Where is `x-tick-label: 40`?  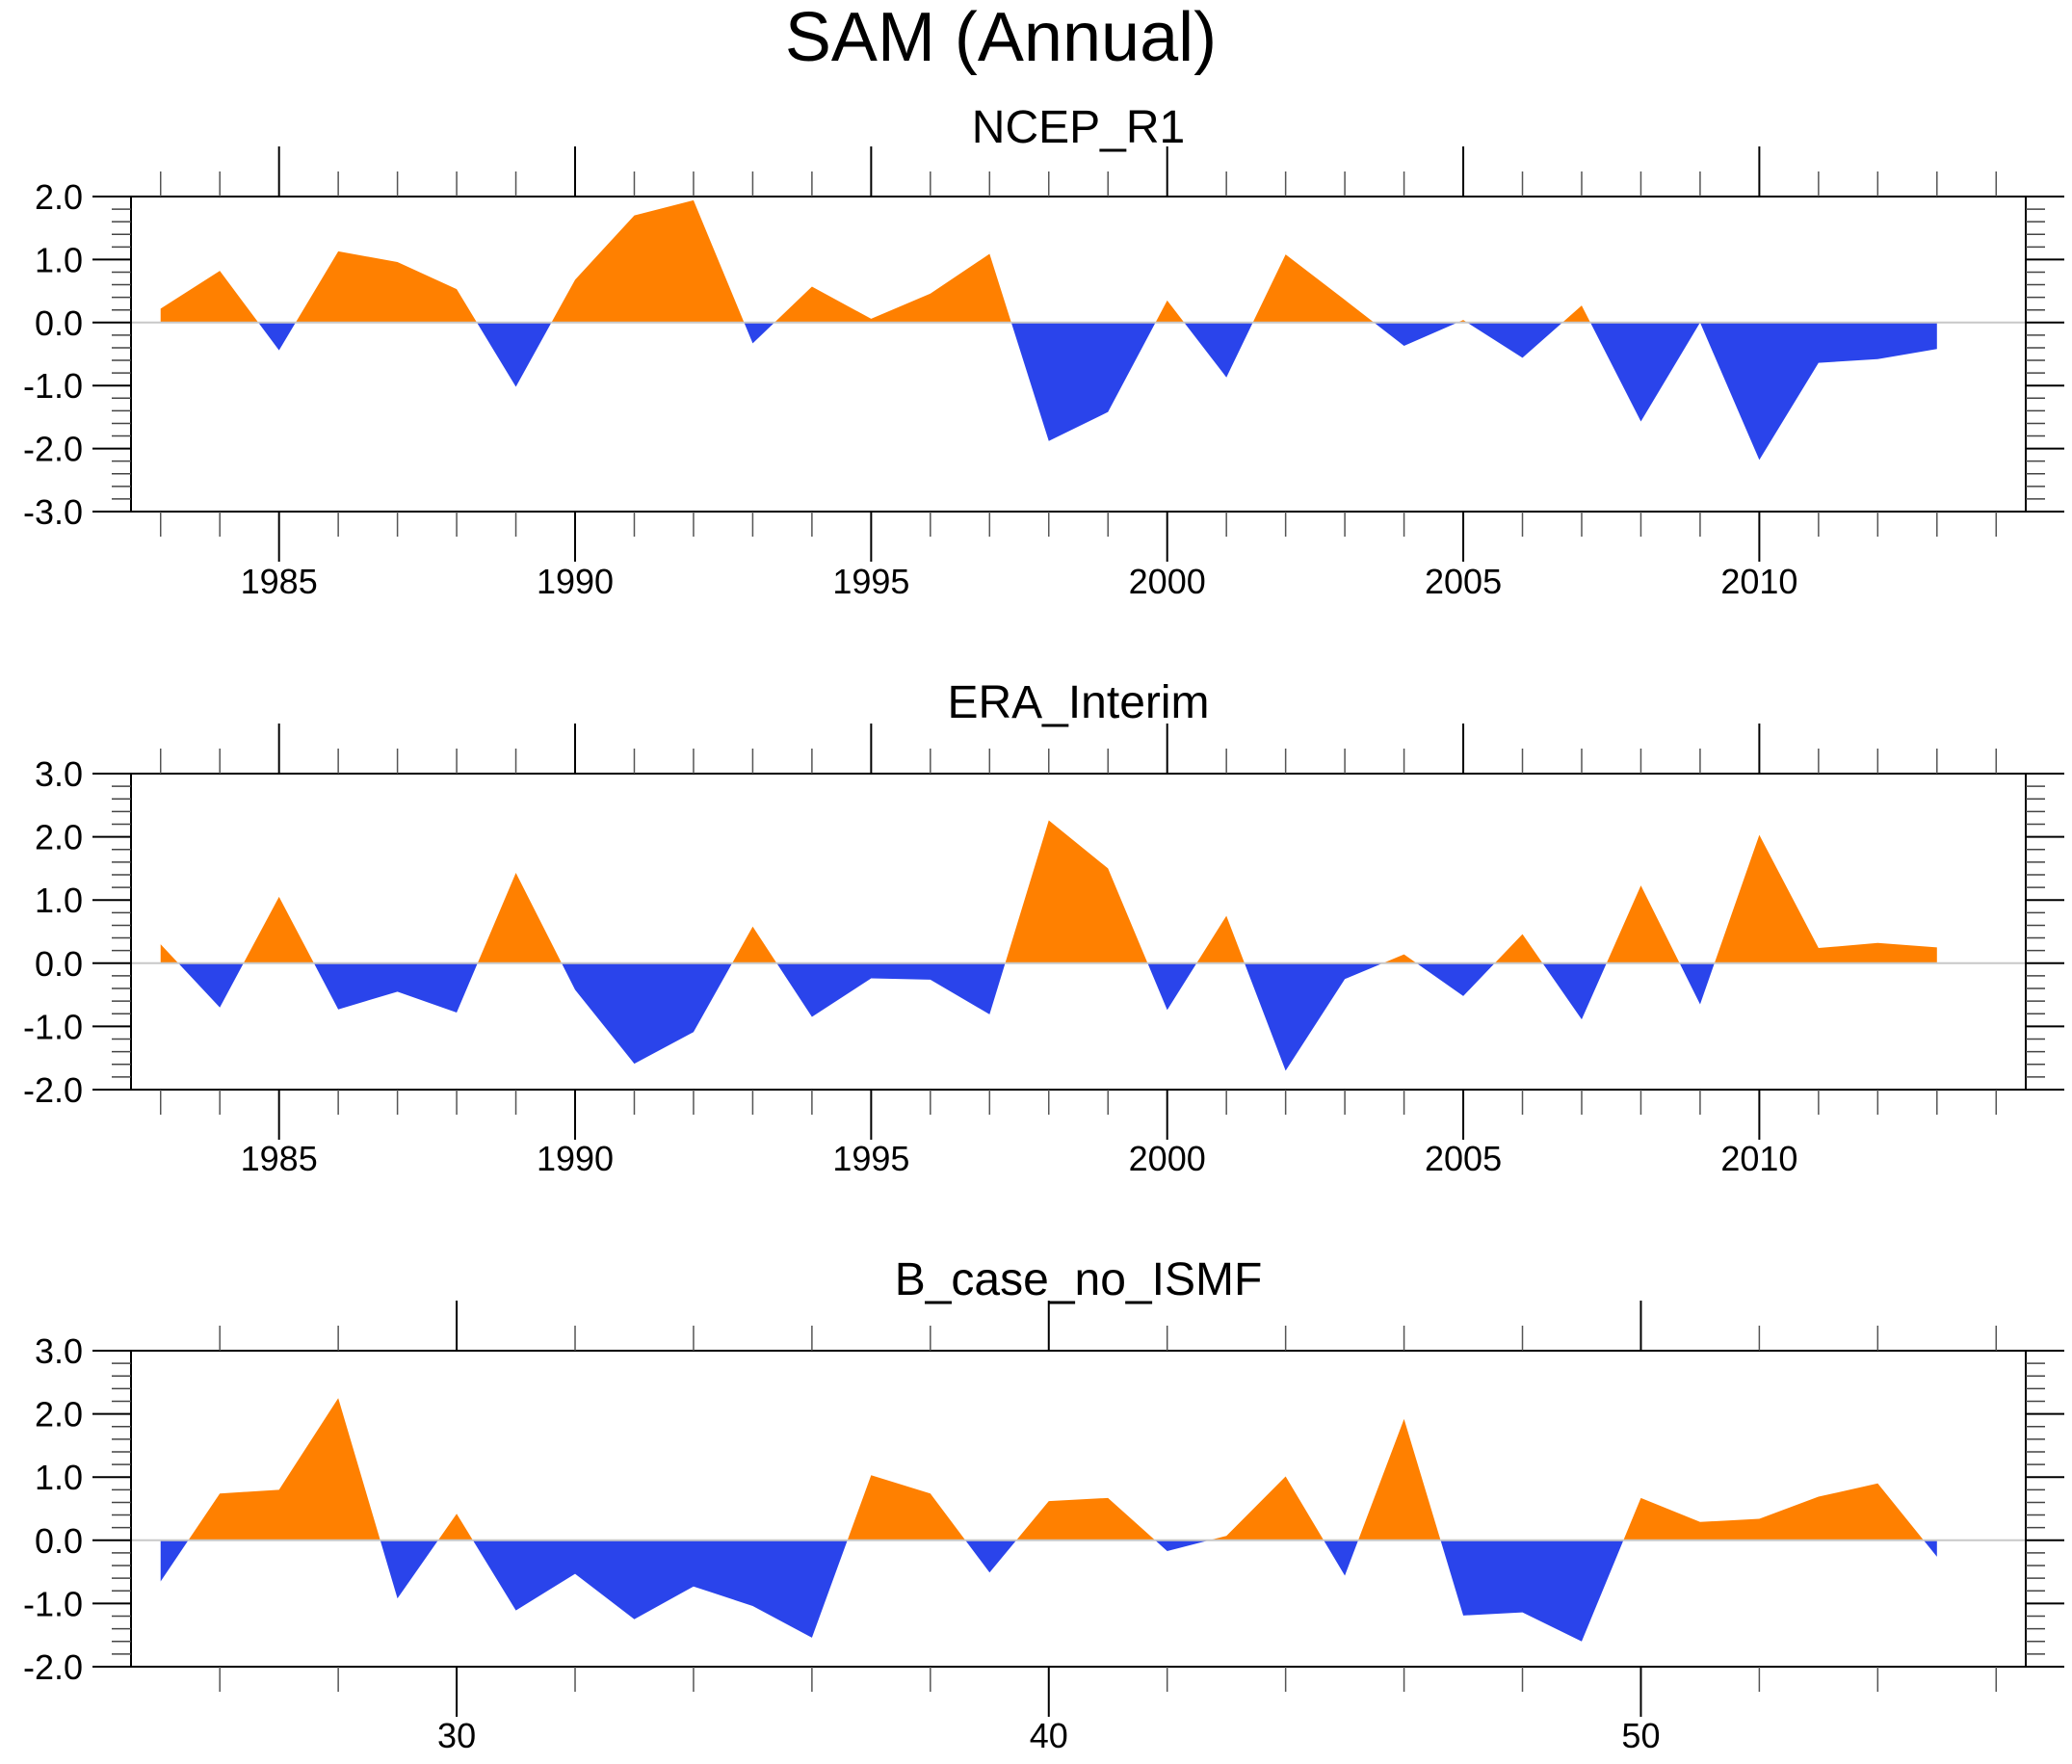 x-tick-label: 40 is located at coordinates (1049, 1735).